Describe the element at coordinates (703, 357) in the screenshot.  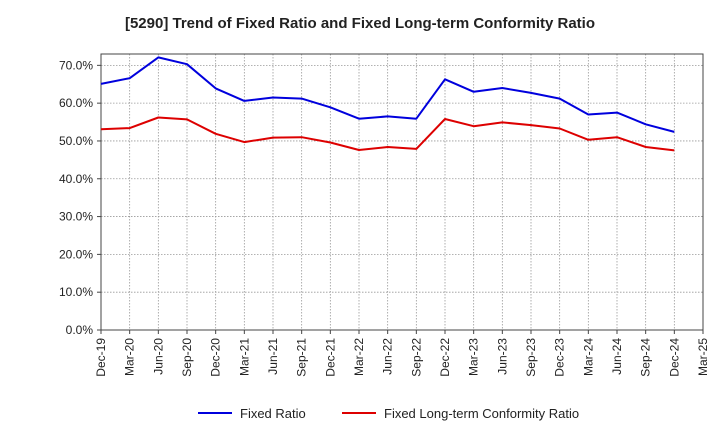
I see `x-tick-label: Mar-25` at that location.